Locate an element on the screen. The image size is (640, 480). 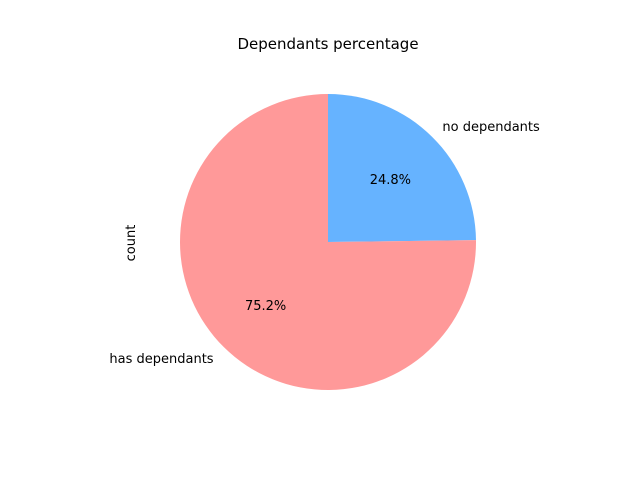
chart-title: Dependants percentage is located at coordinates (327, 44).